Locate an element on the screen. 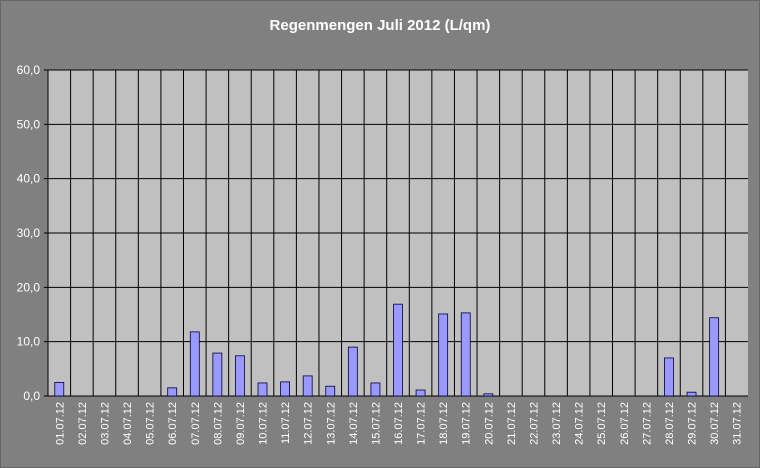 The width and height of the screenshot is (760, 468). chart-title: Regenmengen Juli 2012 (L/qm) is located at coordinates (380, 25).